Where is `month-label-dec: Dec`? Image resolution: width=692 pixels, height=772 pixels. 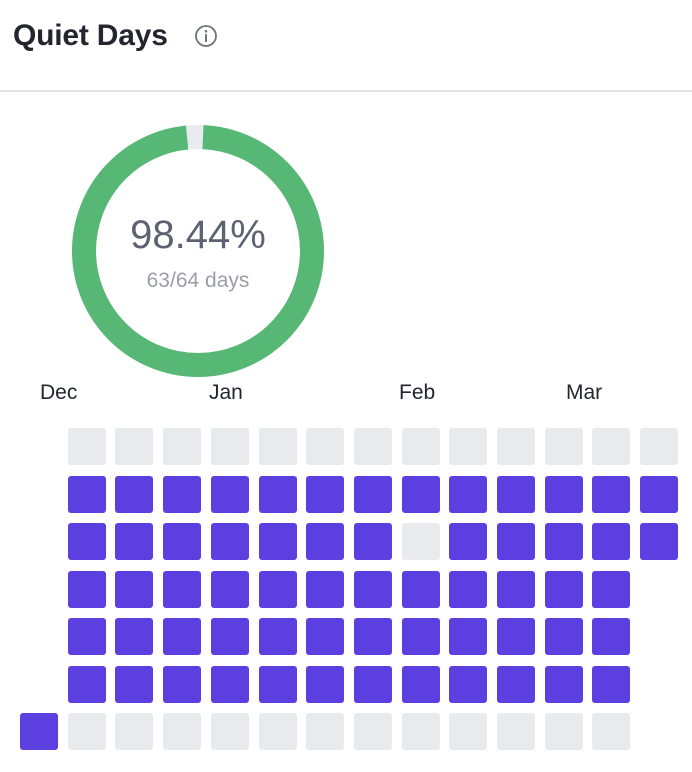
month-label-dec: Dec is located at coordinates (59, 392).